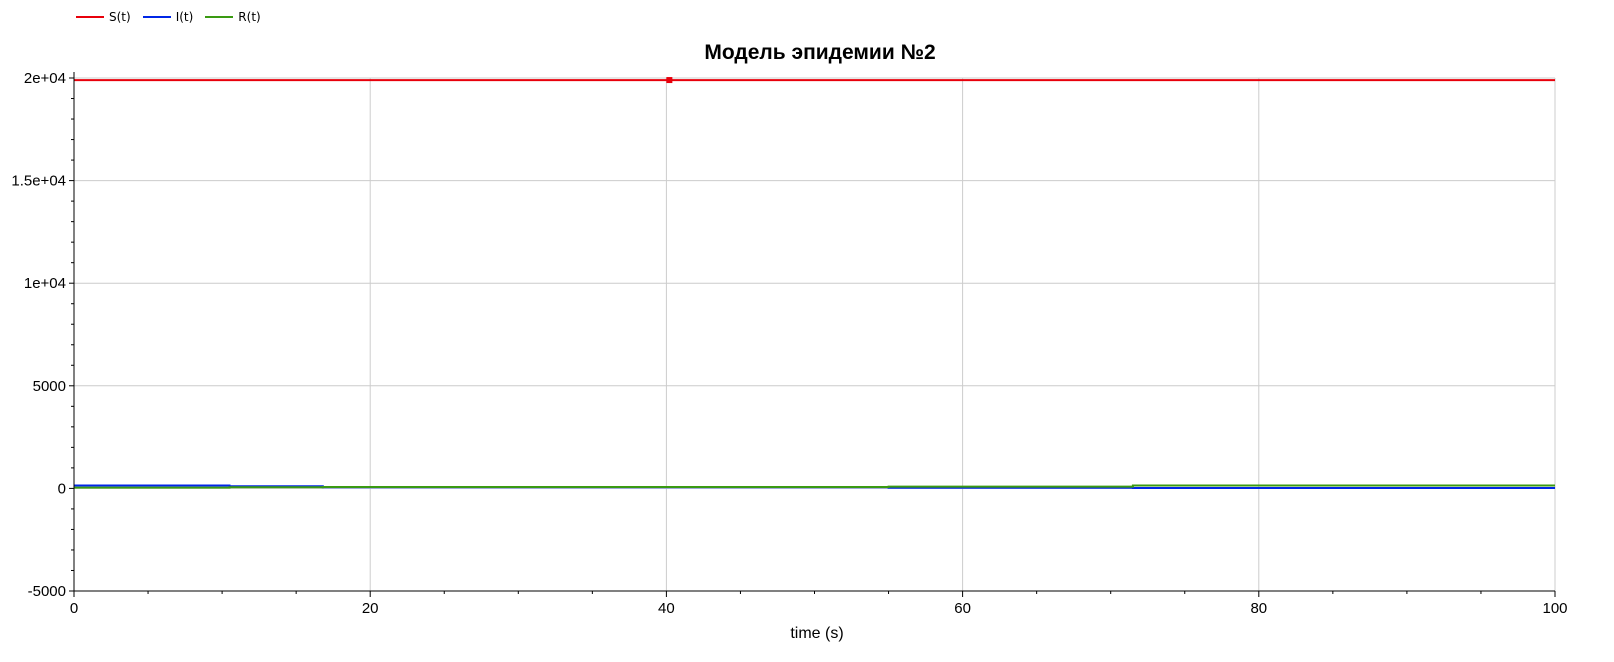 The image size is (1614, 662). I want to click on x-tick-label: 40, so click(666, 608).